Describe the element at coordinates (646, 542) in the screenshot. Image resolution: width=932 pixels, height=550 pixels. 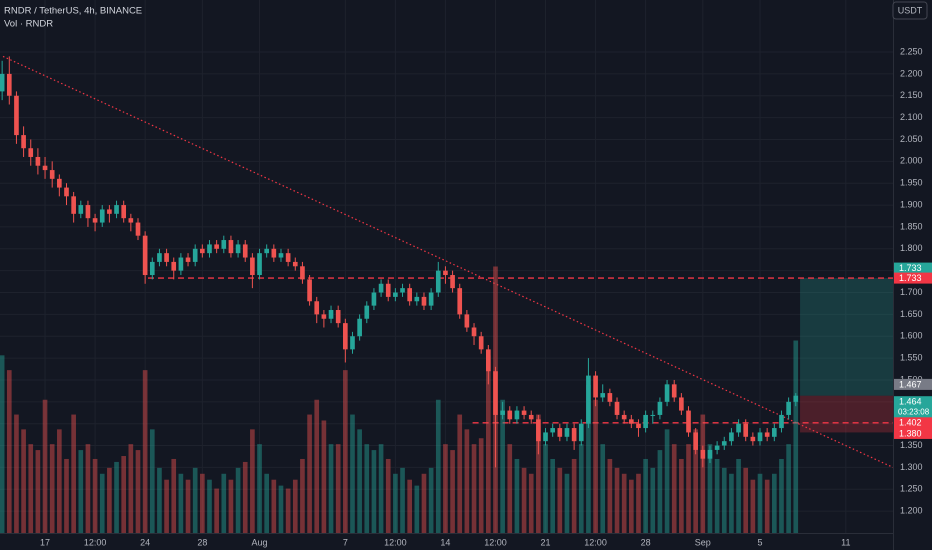
I see `x-tick-label: 28` at that location.